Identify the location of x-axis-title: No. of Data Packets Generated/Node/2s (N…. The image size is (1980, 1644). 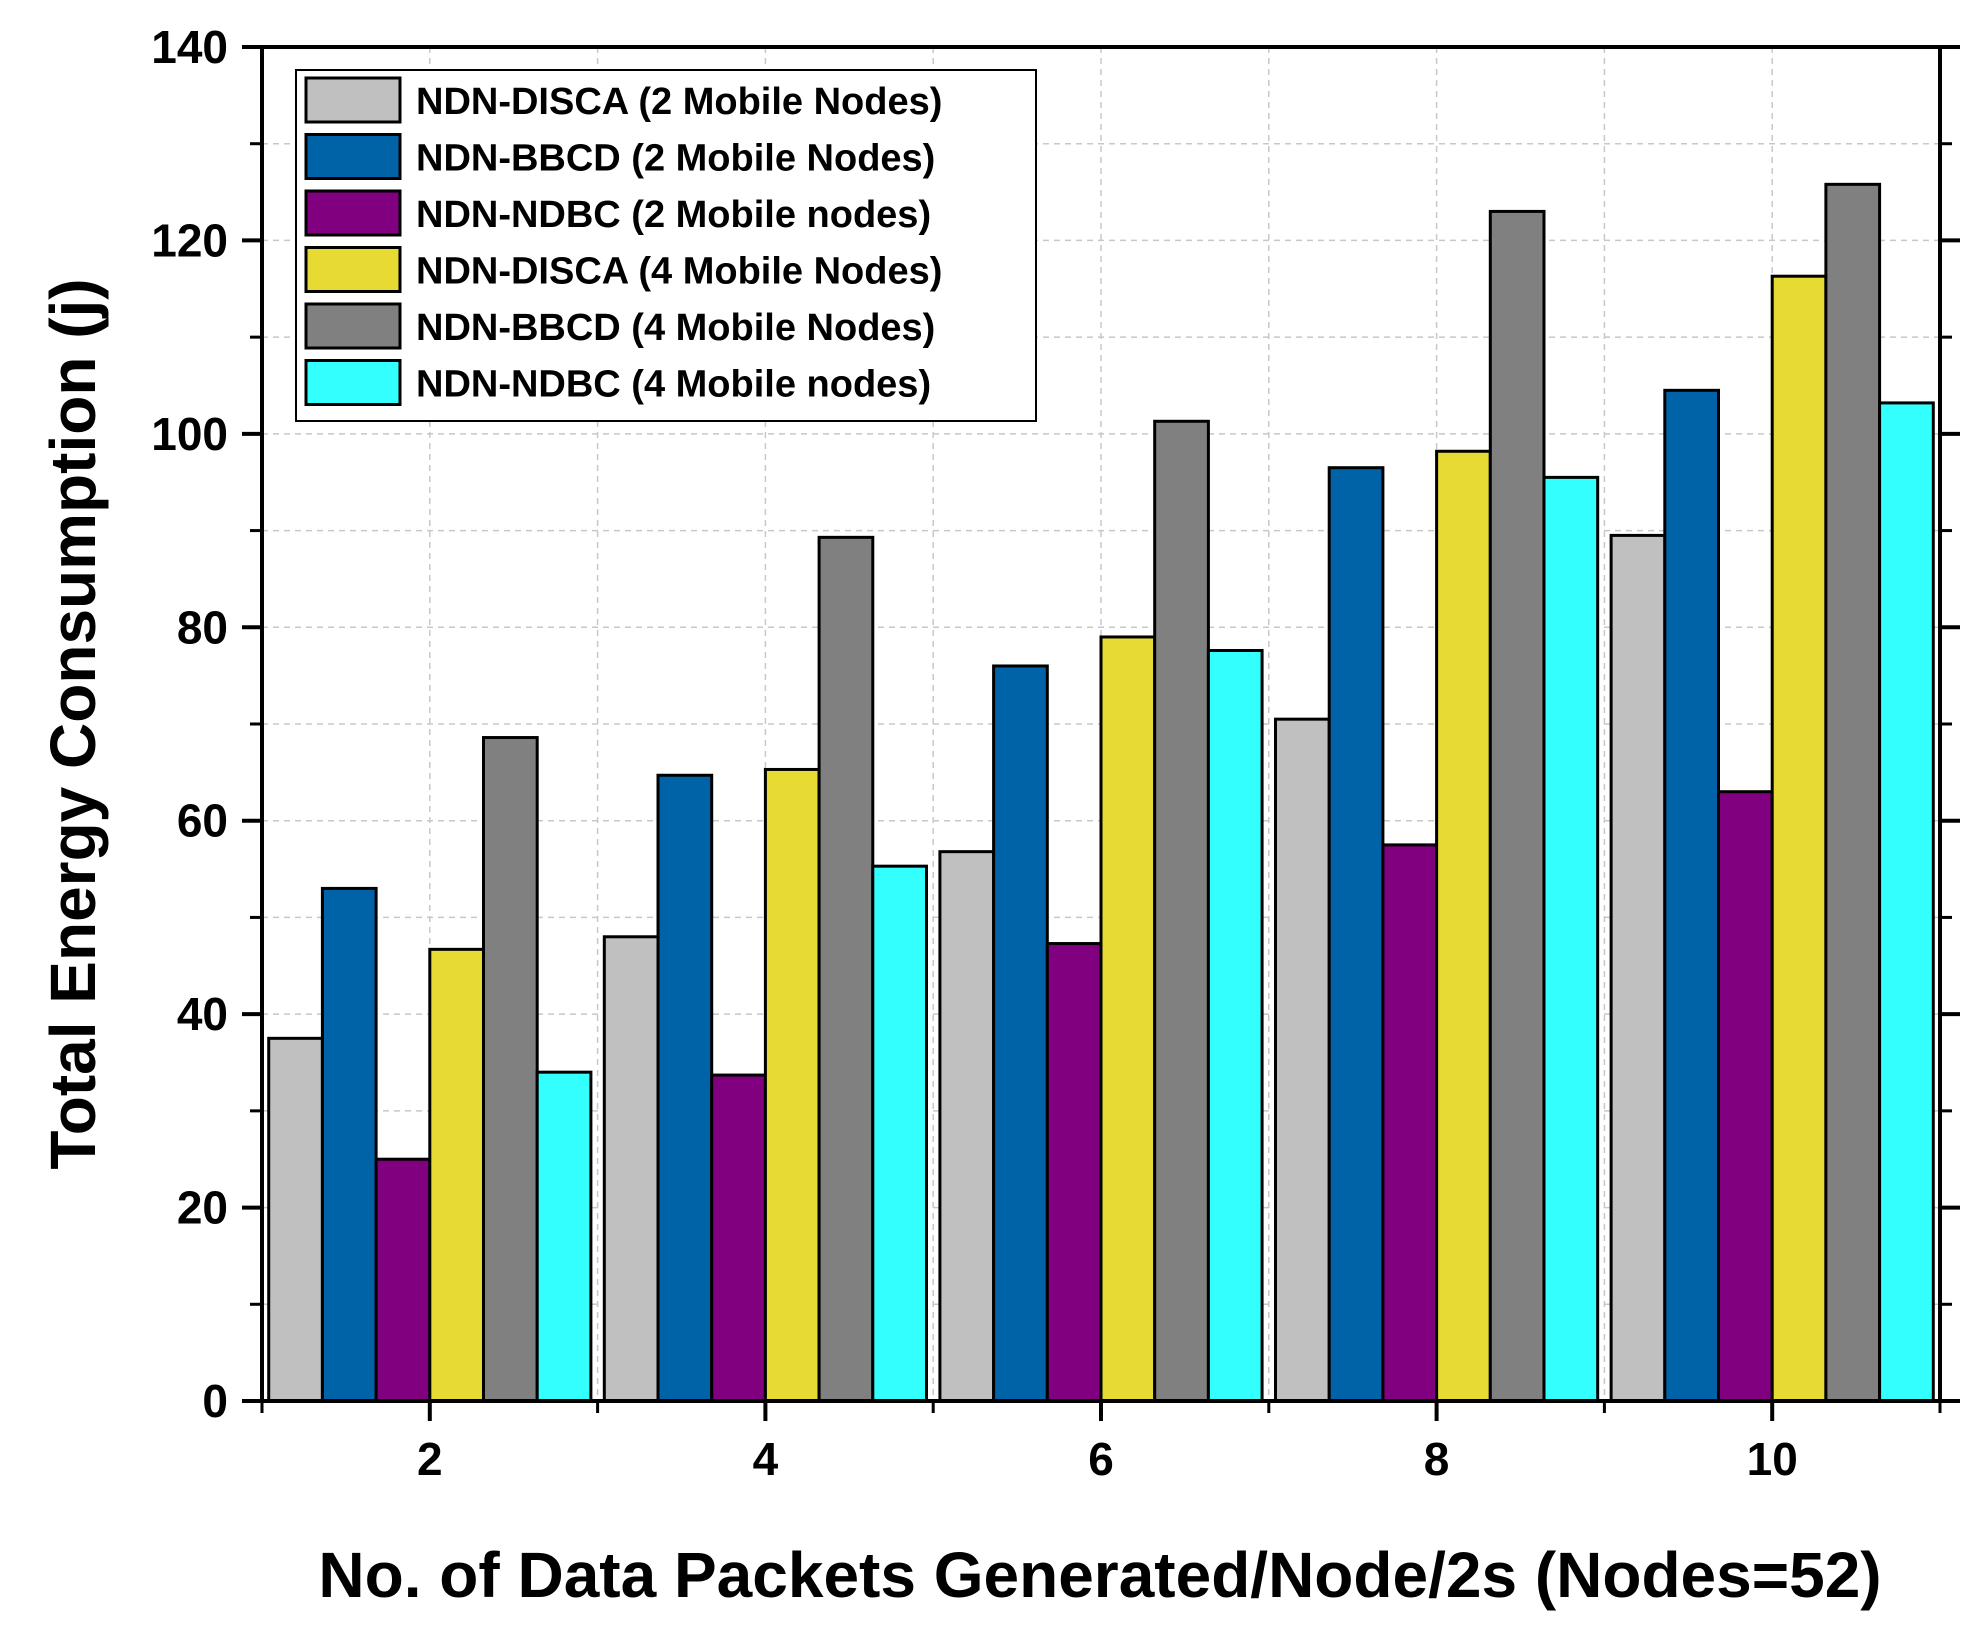
(1099, 1575).